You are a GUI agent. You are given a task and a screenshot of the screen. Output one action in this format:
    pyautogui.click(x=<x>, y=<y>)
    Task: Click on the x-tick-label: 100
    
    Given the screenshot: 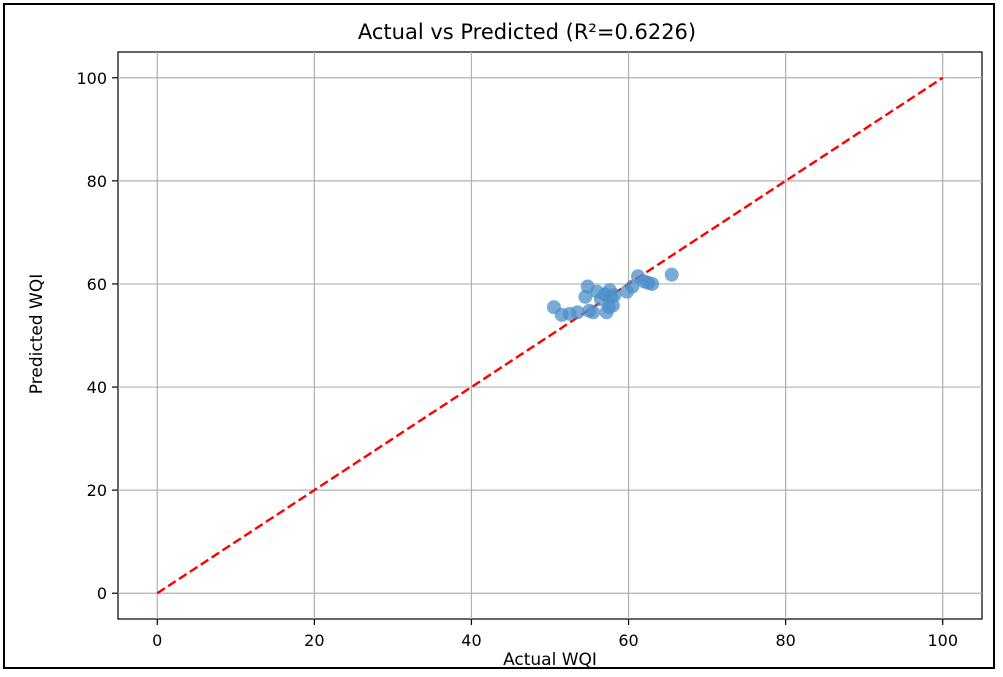 What is the action you would take?
    pyautogui.click(x=942, y=640)
    